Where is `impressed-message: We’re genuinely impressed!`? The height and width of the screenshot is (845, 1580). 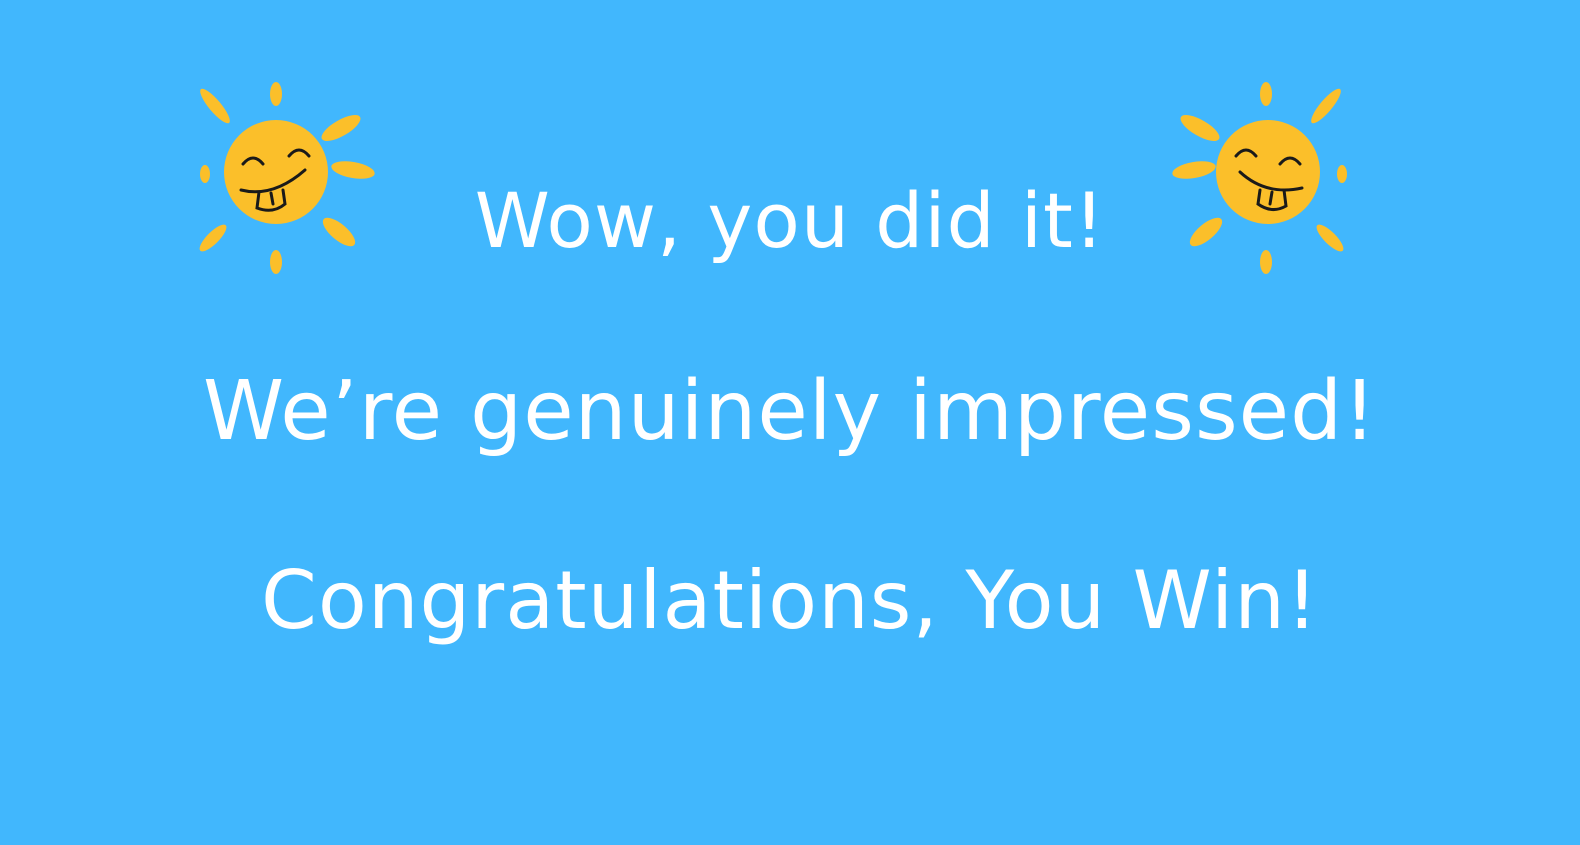
impressed-message: We’re genuinely impressed! is located at coordinates (790, 411).